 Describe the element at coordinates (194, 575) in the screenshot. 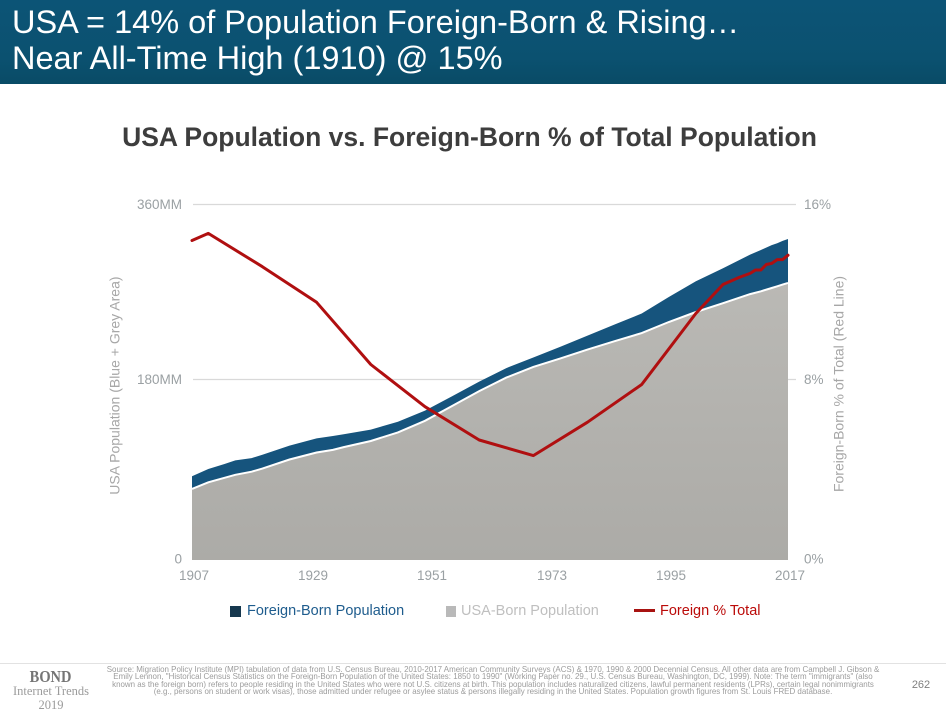

I see `svg-text: 1907` at that location.